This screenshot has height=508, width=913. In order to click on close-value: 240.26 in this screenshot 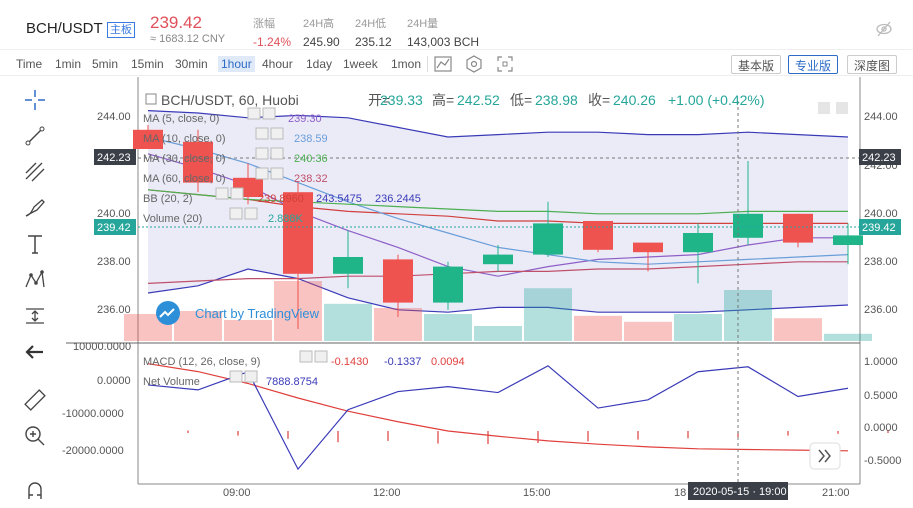, I will do `click(634, 100)`.